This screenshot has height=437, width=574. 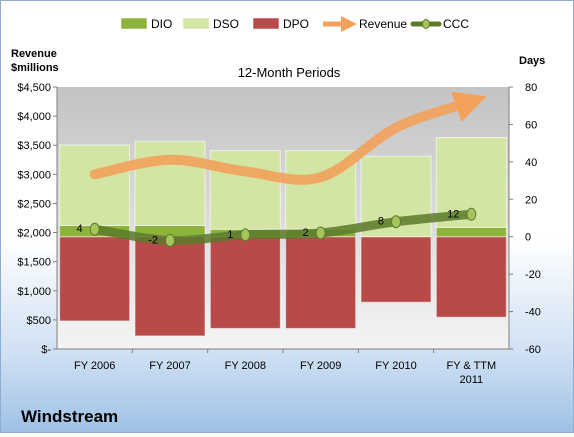 I want to click on x-tick-label: FY 2010, so click(x=395, y=366).